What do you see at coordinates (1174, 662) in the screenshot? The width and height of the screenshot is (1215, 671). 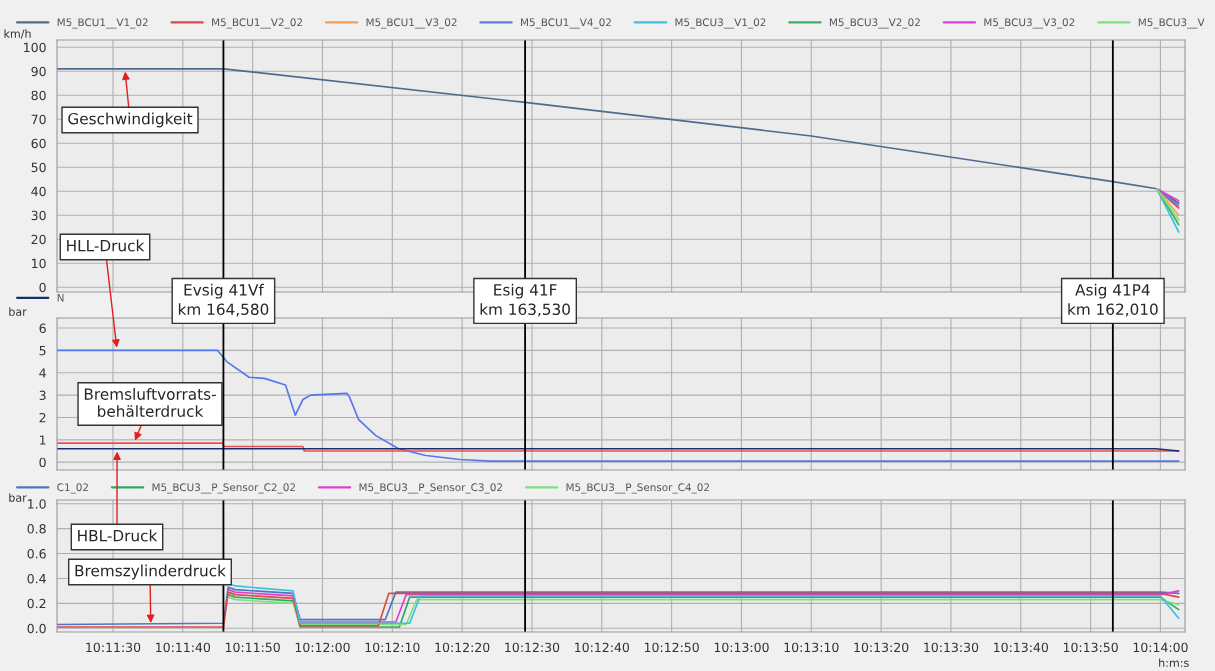 I see `x-axis-title: h:m:s` at bounding box center [1174, 662].